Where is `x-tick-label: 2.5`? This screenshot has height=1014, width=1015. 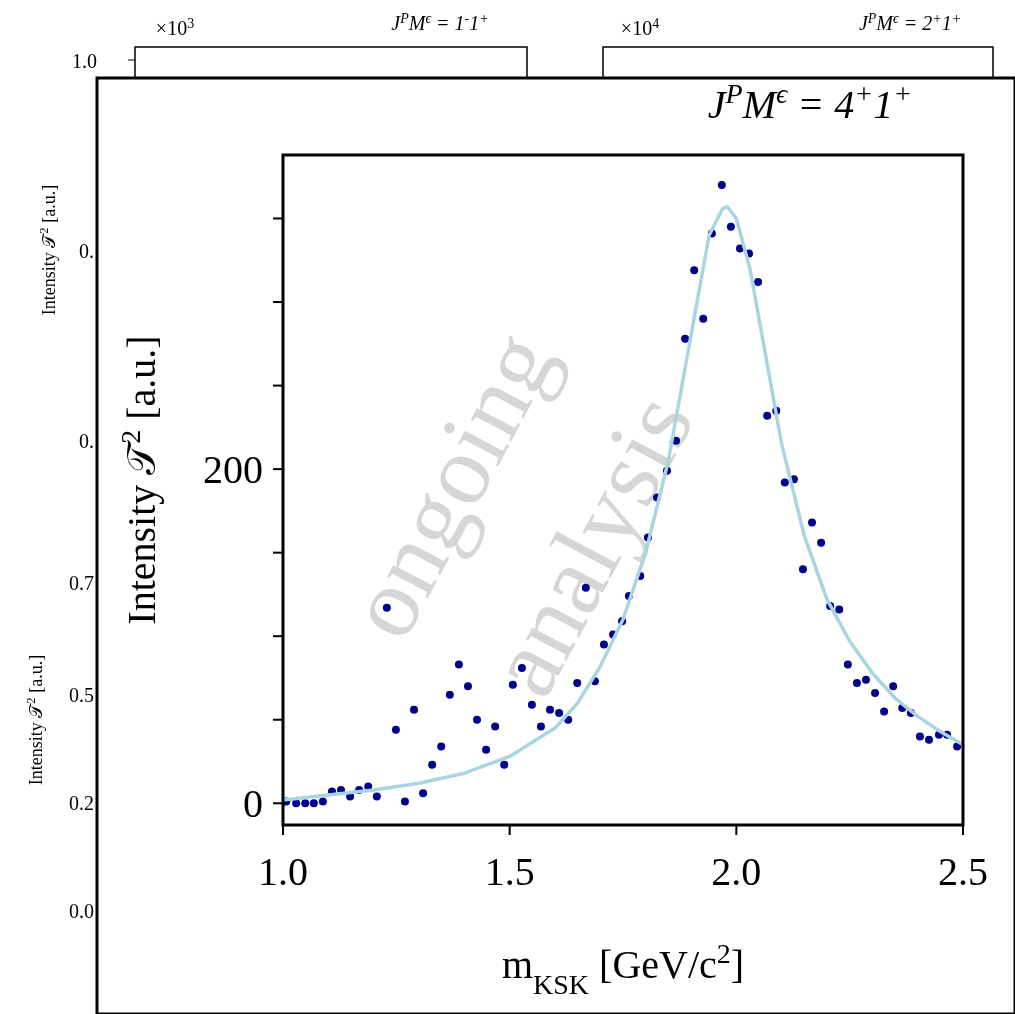 x-tick-label: 2.5 is located at coordinates (963, 871).